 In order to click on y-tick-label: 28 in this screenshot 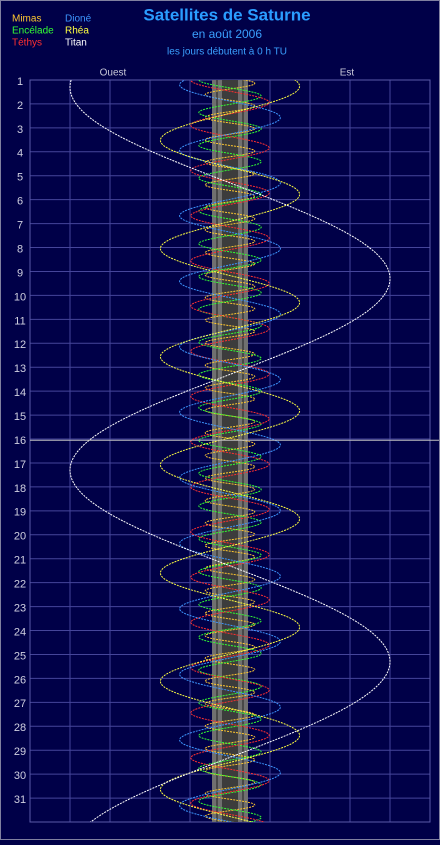, I will do `click(20, 728)`.